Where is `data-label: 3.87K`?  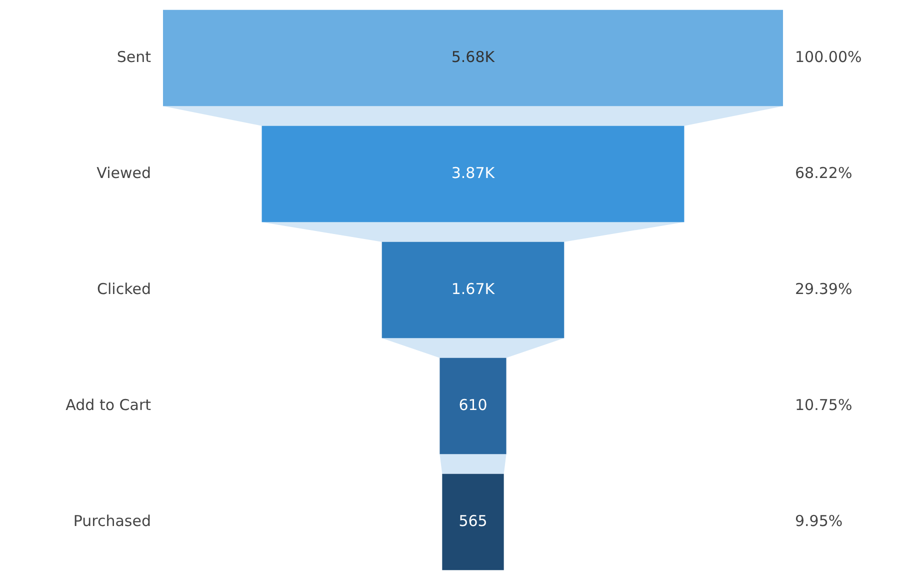
data-label: 3.87K is located at coordinates (473, 173).